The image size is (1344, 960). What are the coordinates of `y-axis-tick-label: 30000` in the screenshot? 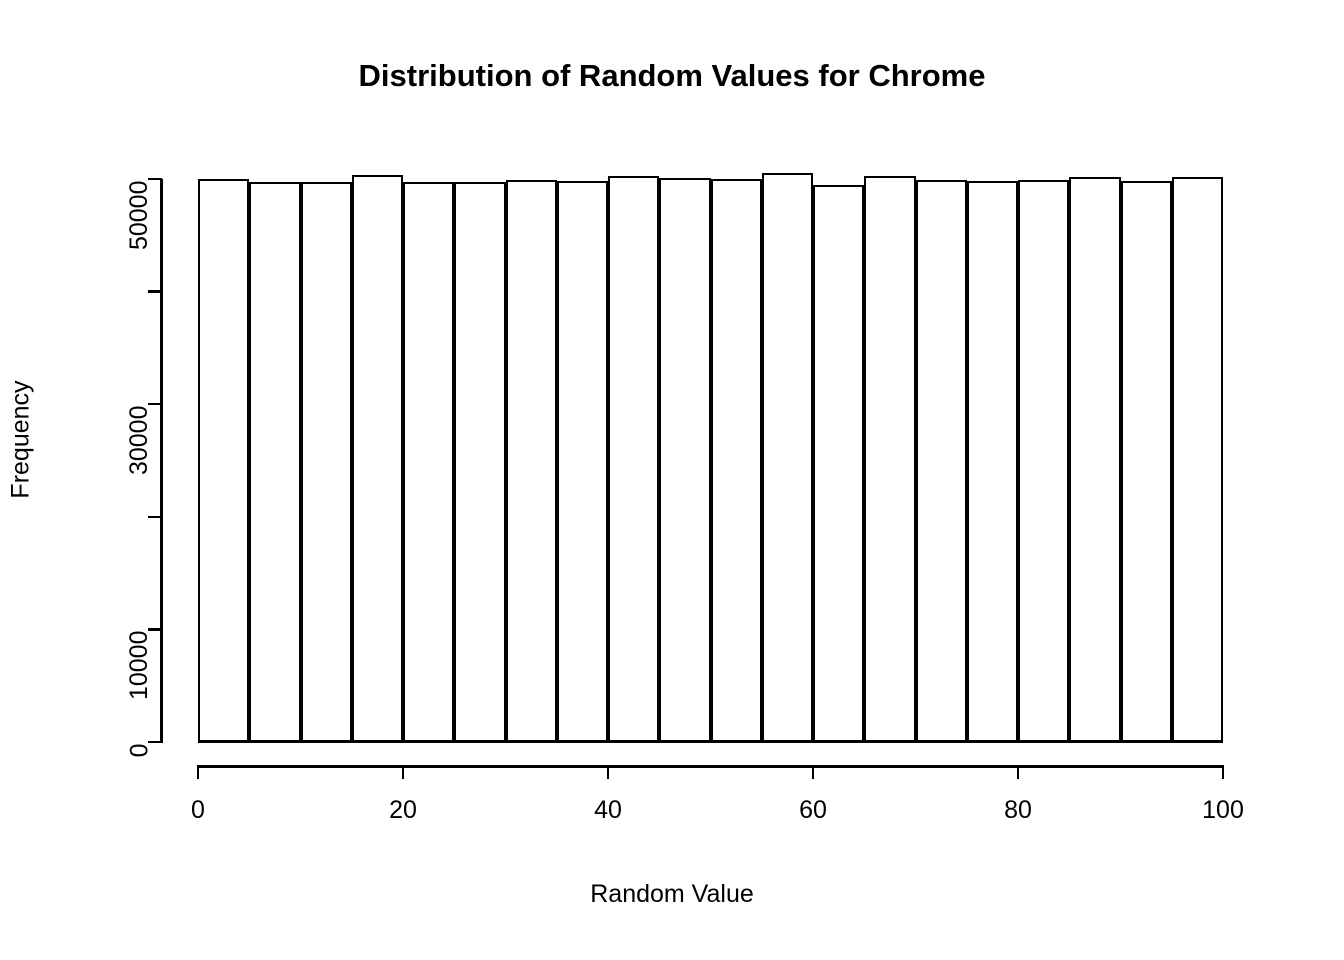 It's located at (139, 440).